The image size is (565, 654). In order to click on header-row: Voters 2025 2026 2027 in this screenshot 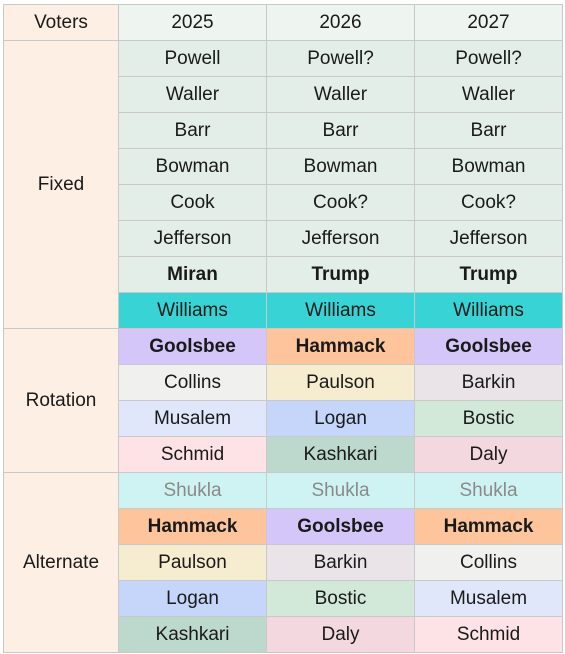, I will do `click(283, 22)`.